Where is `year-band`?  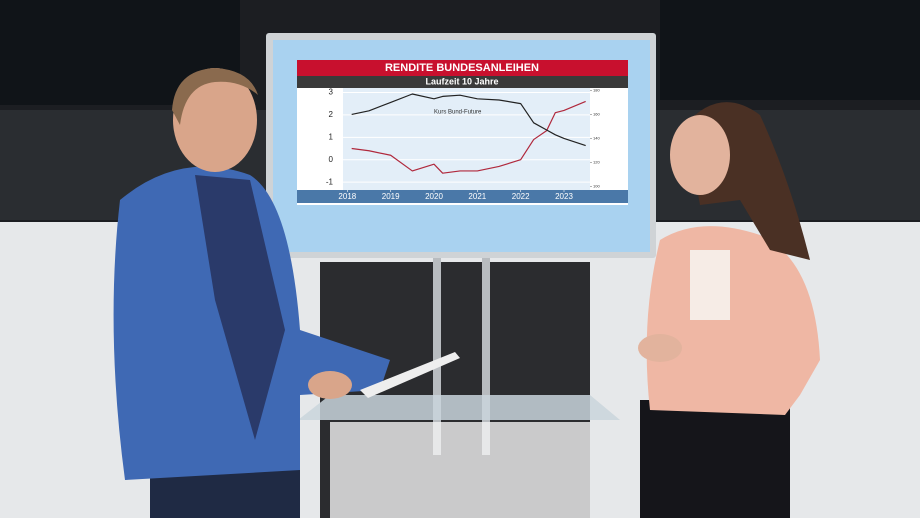 year-band is located at coordinates (462, 196).